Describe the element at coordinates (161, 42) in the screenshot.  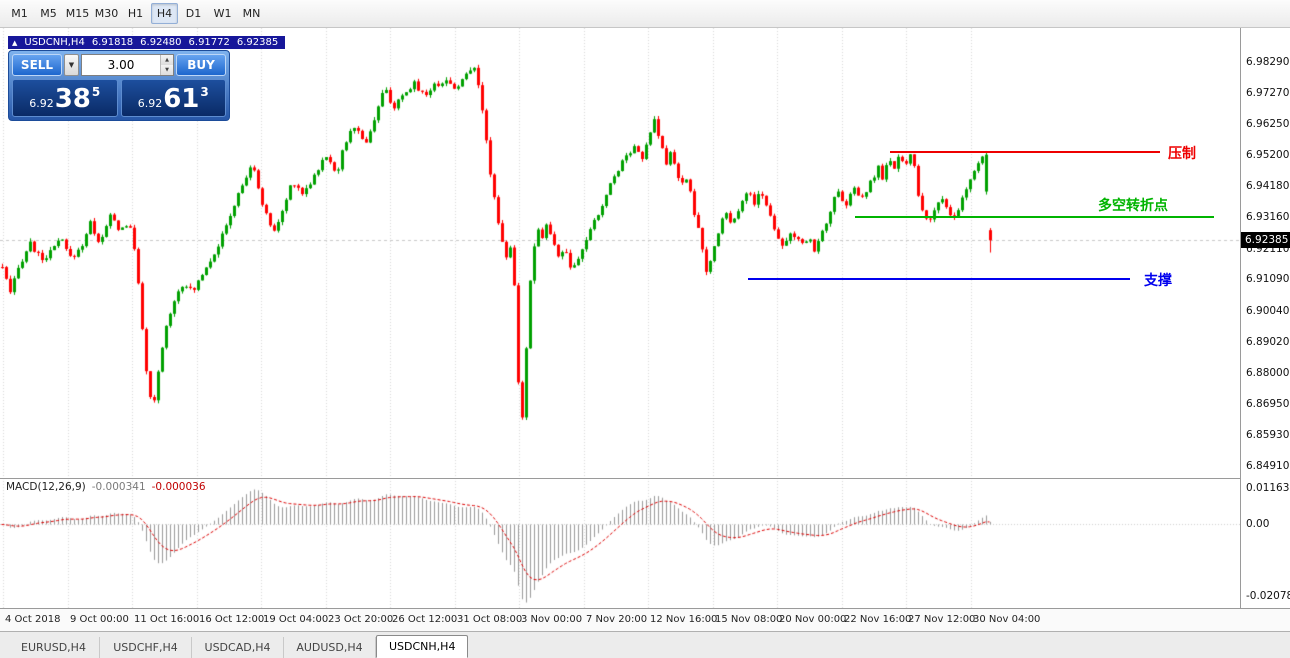
I see `ohlc-high: 6.92480` at that location.